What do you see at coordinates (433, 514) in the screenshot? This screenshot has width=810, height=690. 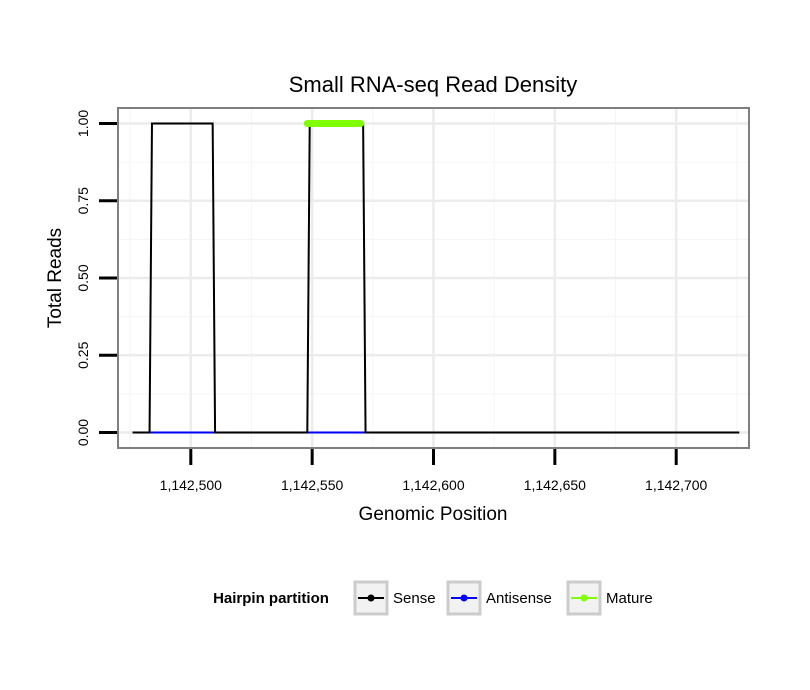 I see `x-axis-label: Genomic Position` at bounding box center [433, 514].